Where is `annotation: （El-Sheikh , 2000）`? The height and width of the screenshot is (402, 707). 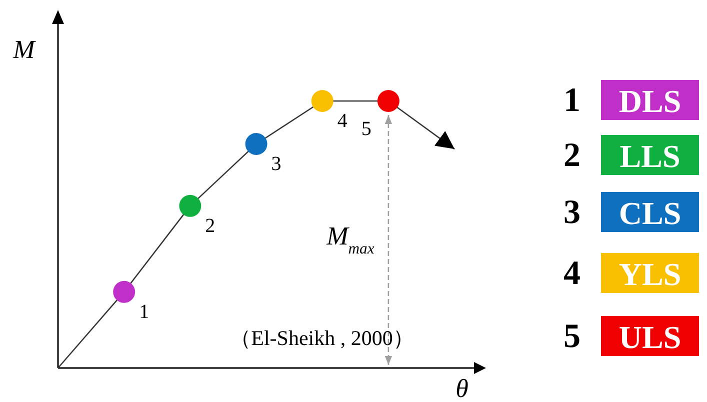
annotation: （El-Sheikh , 2000） is located at coordinates (322, 338).